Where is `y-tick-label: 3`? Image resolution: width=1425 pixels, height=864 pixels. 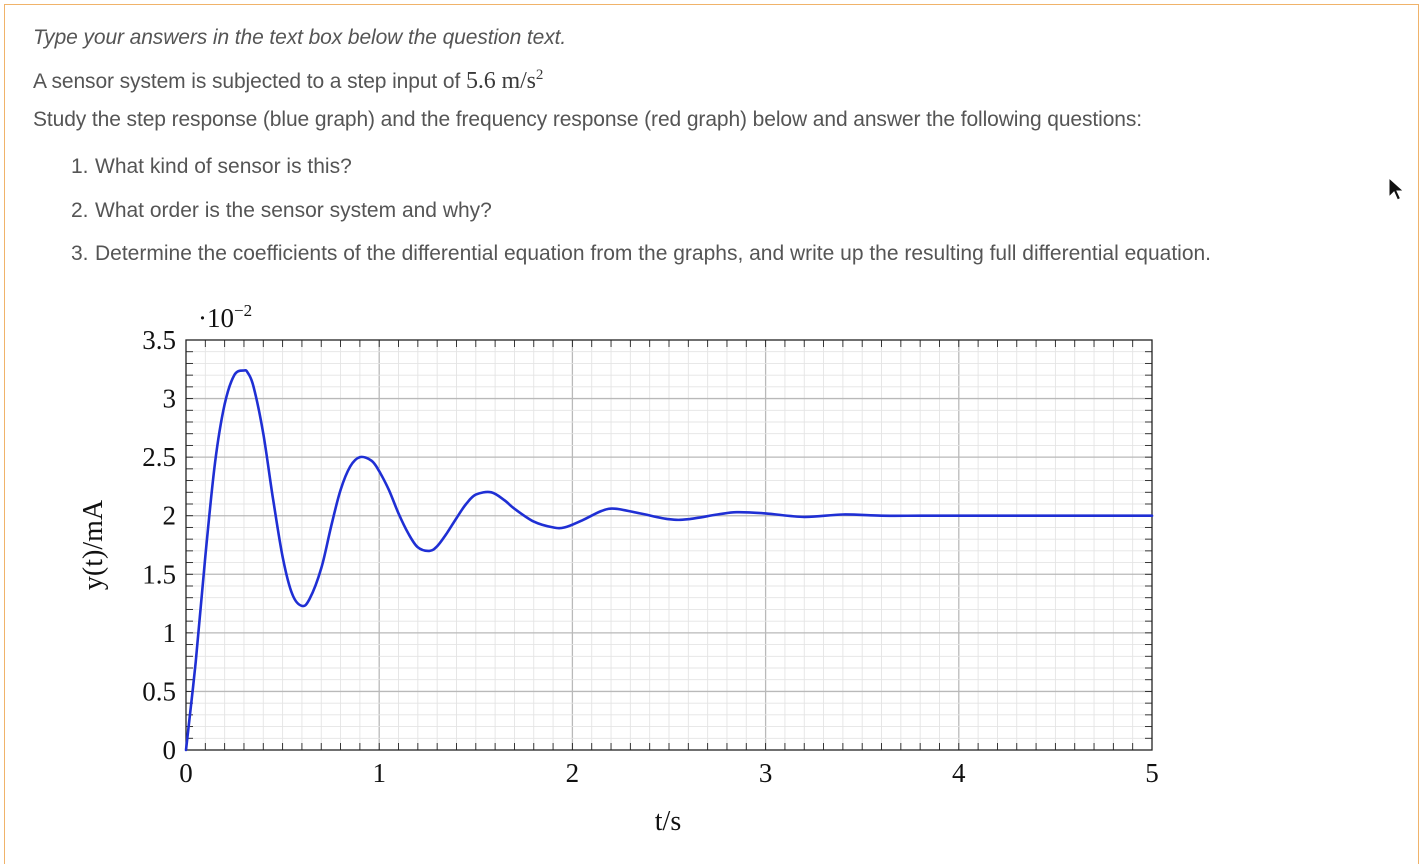
y-tick-label: 3 is located at coordinates (170, 399).